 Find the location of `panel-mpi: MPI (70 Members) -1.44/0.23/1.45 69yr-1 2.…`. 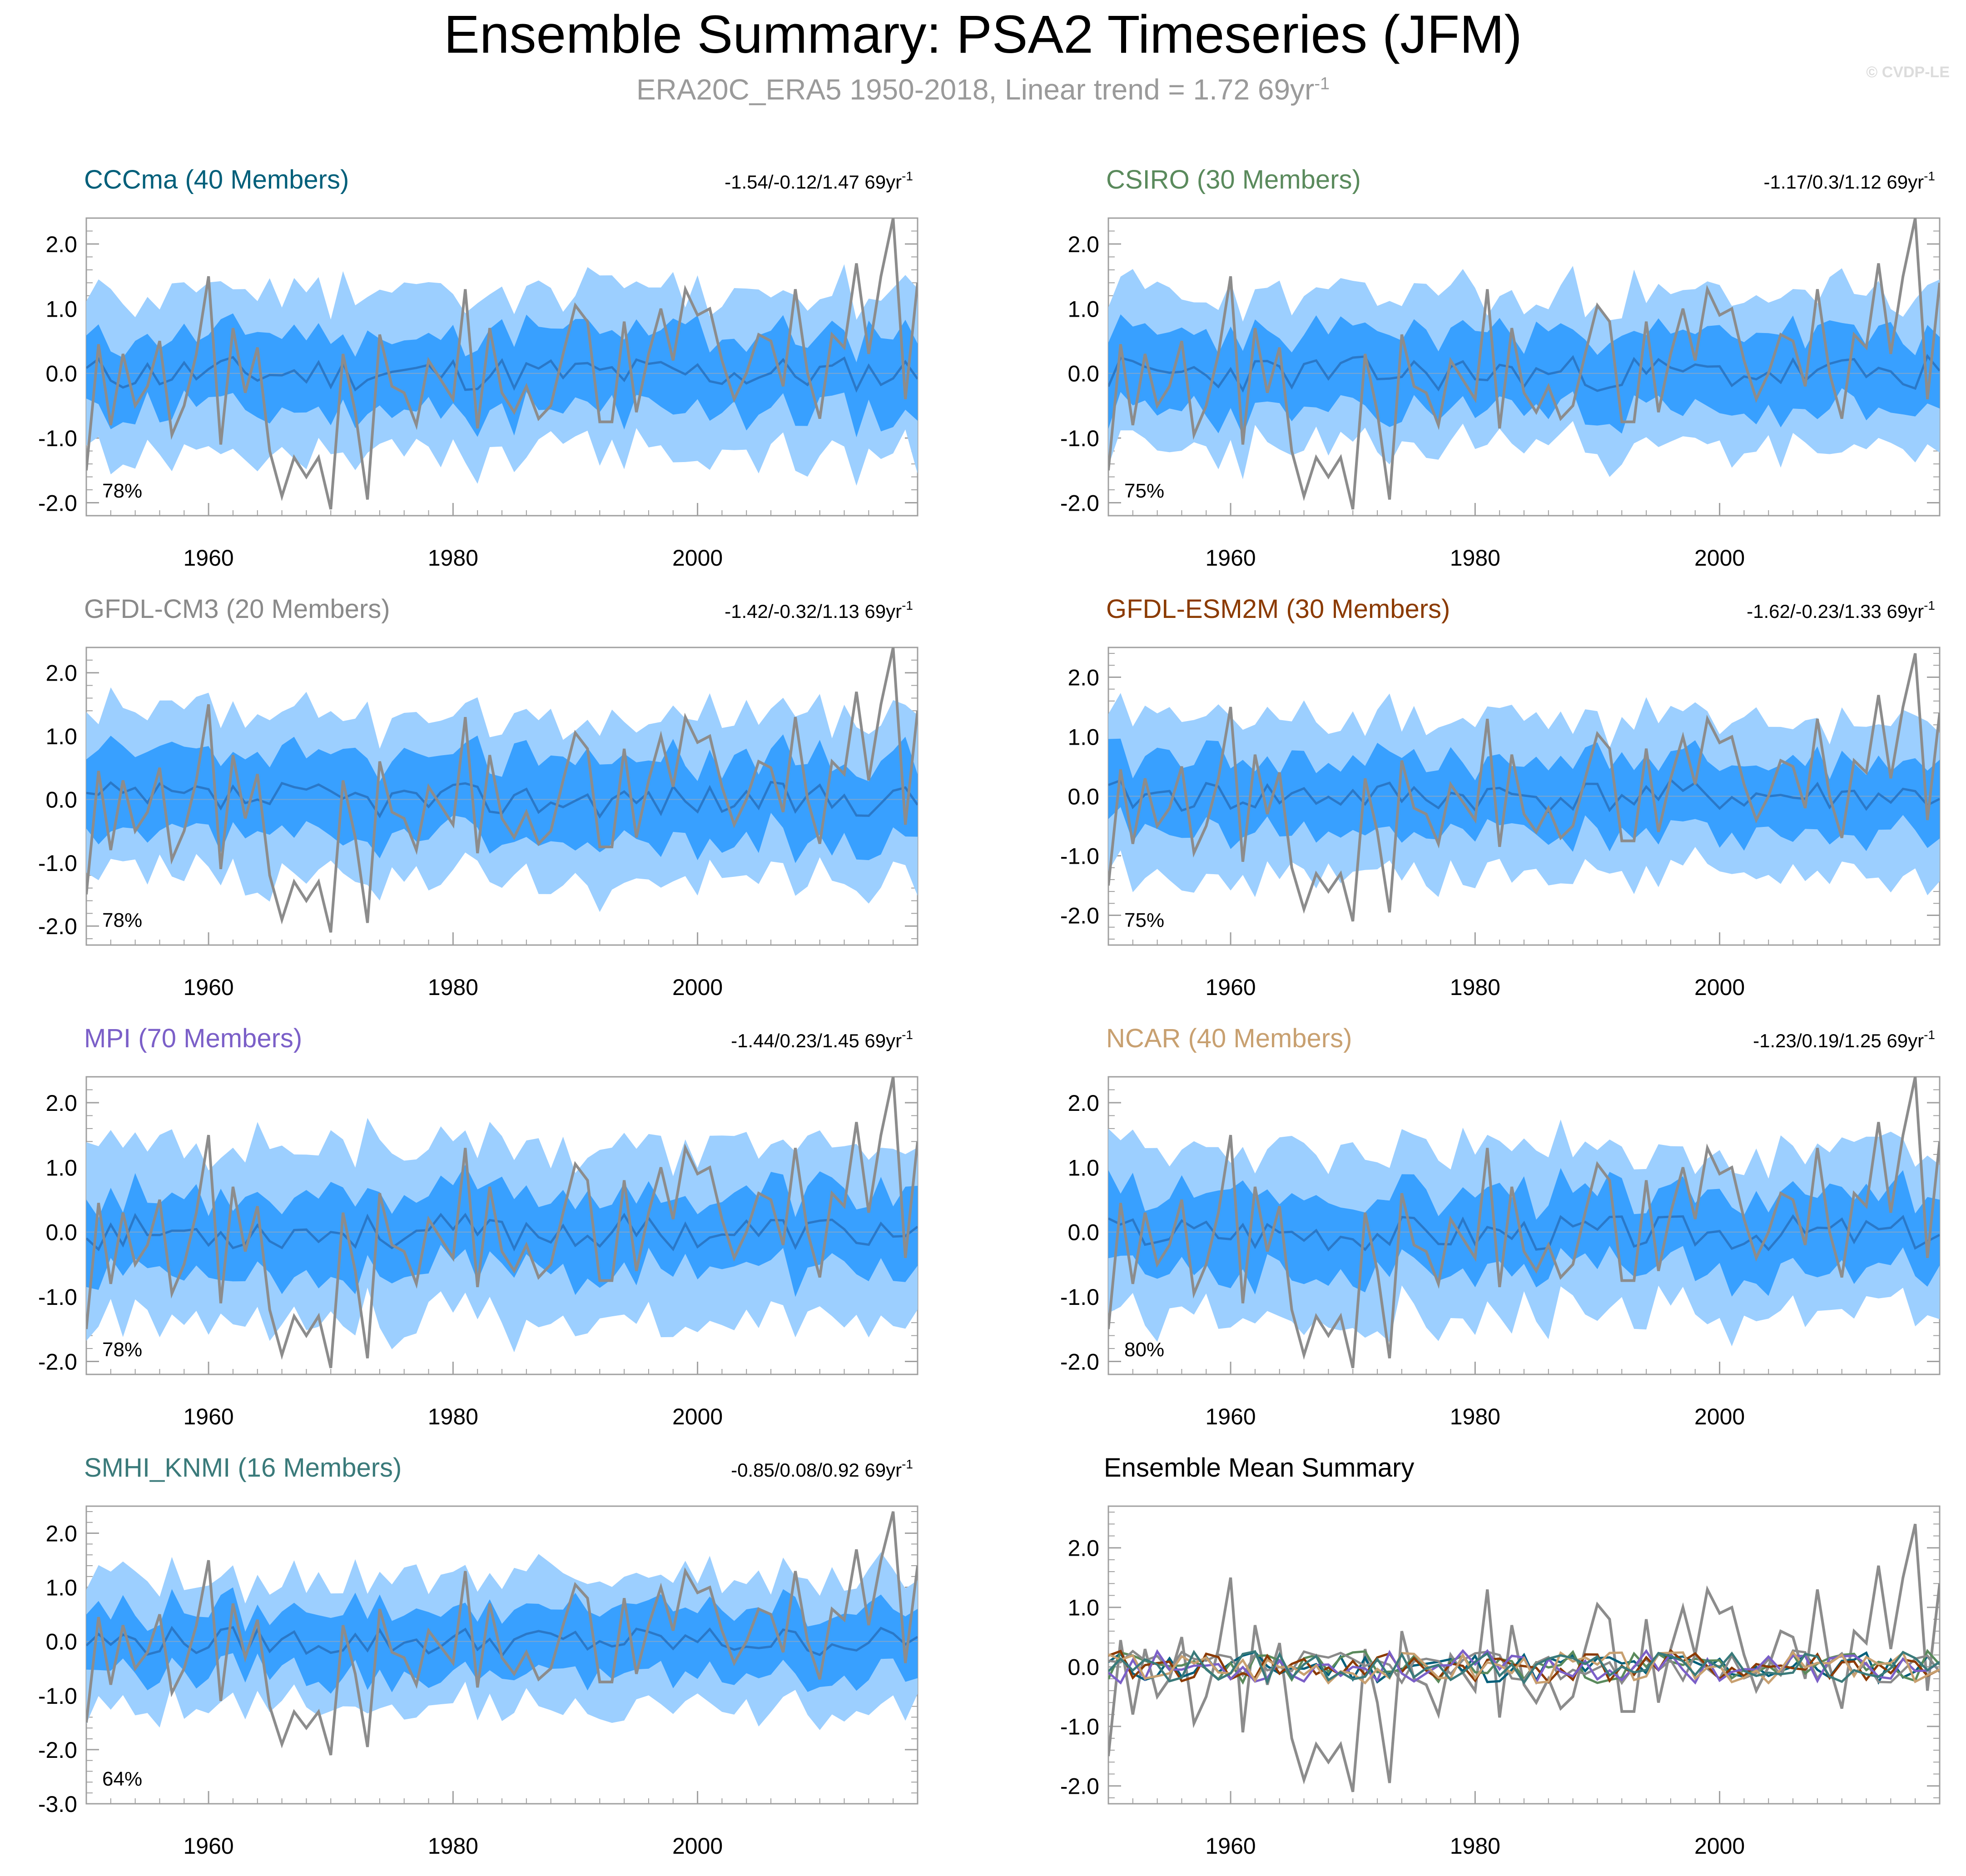

panel-mpi: MPI (70 Members) -1.44/0.23/1.45 69yr-1 2.… is located at coordinates (478, 1227).